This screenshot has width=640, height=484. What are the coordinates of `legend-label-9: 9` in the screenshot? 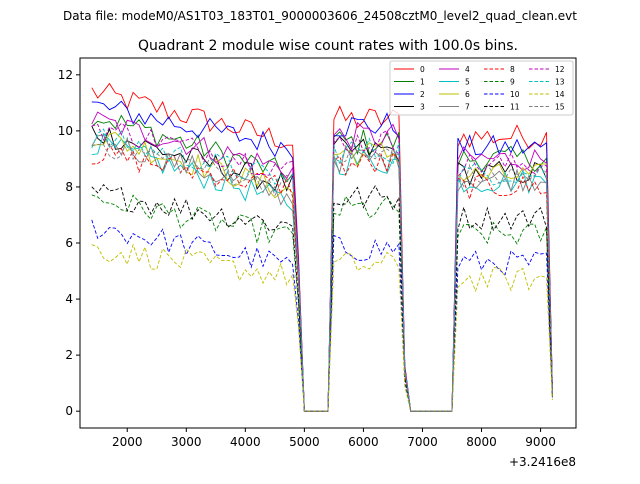 It's located at (512, 82).